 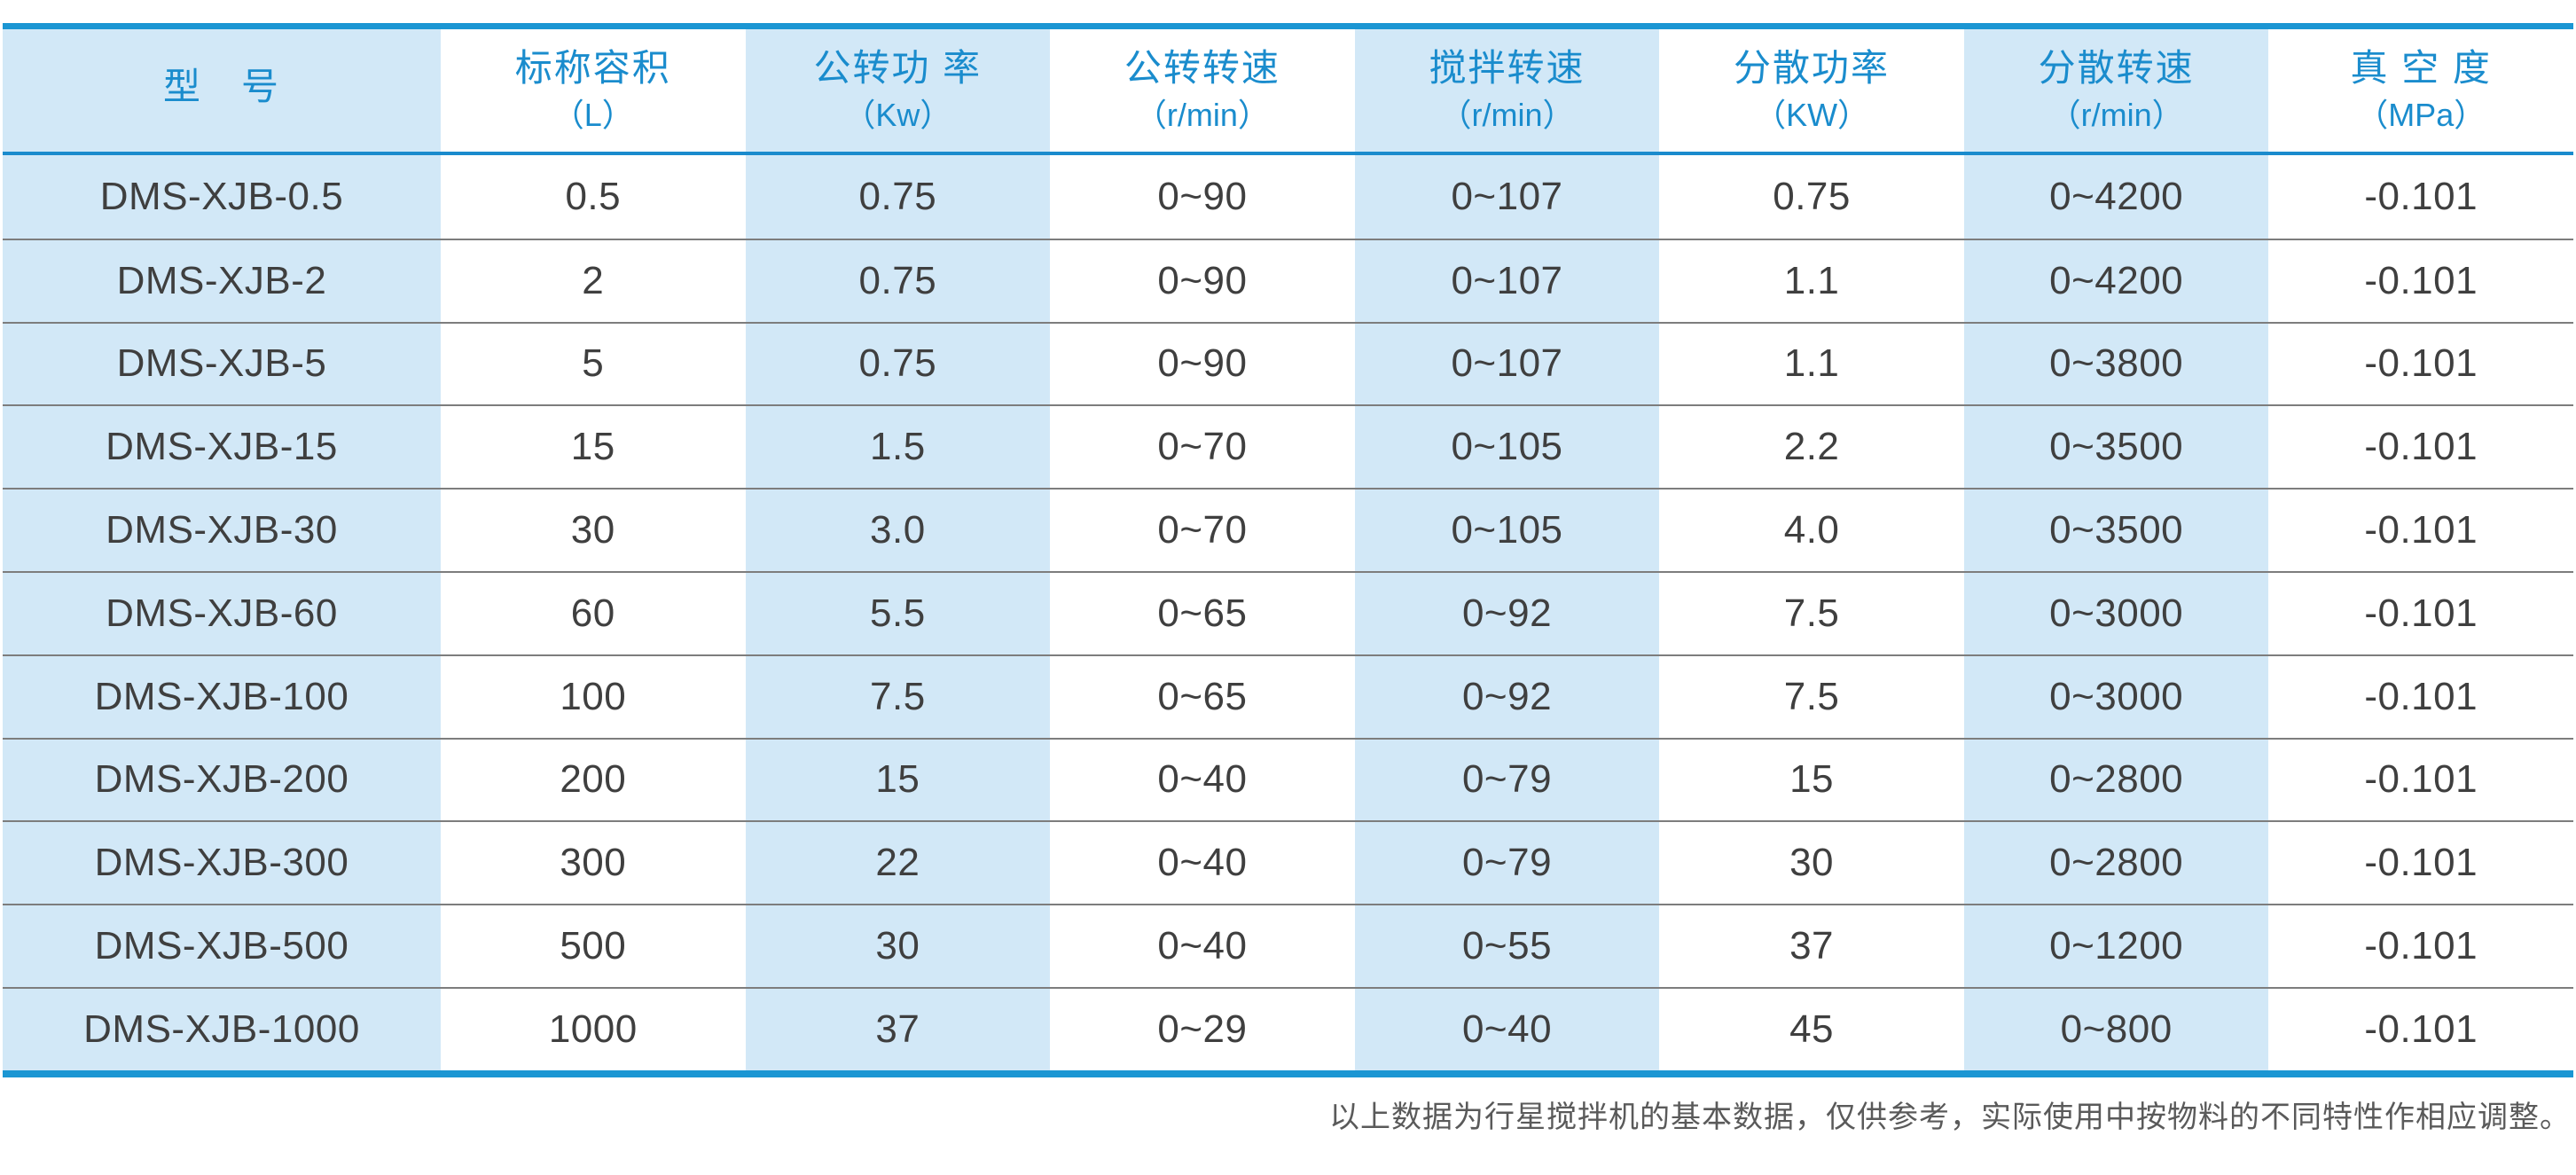 I want to click on value-cell: 0~29, so click(x=1202, y=1029).